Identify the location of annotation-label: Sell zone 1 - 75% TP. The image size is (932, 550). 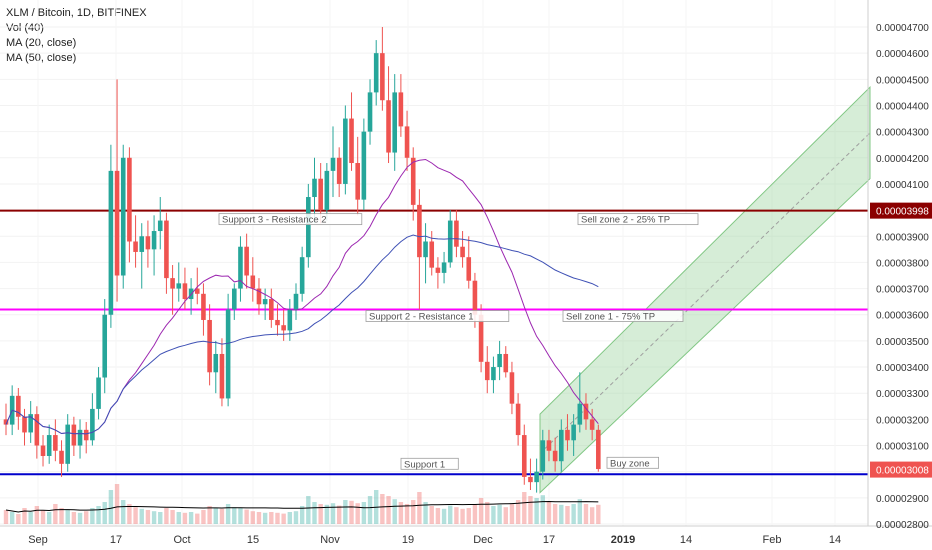
(610, 317).